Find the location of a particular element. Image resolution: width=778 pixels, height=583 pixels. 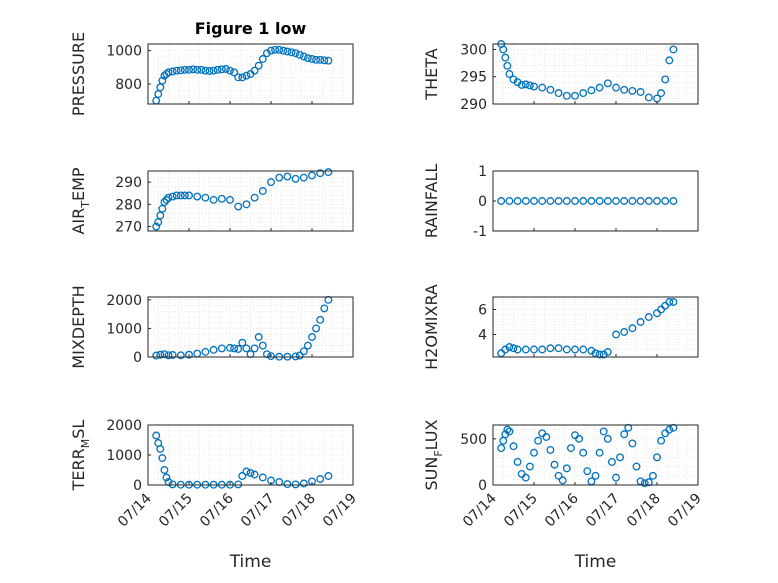

y-tick-label: 270 is located at coordinates (128, 228).